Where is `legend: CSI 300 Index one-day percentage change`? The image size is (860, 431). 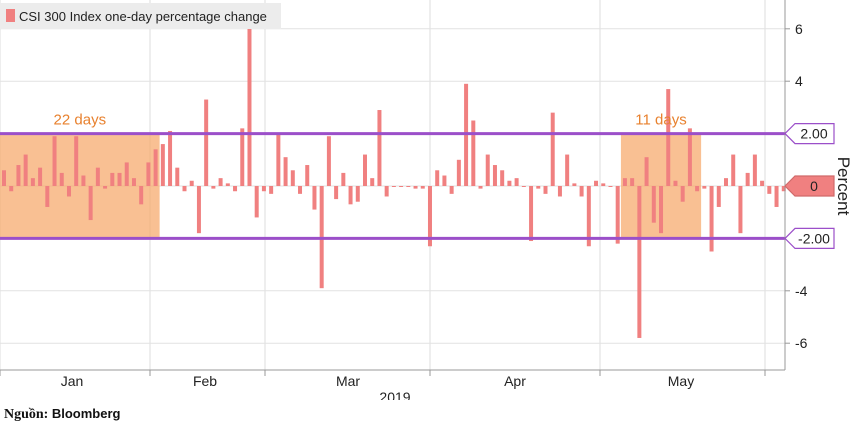
legend: CSI 300 Index one-day percentage change is located at coordinates (140, 16).